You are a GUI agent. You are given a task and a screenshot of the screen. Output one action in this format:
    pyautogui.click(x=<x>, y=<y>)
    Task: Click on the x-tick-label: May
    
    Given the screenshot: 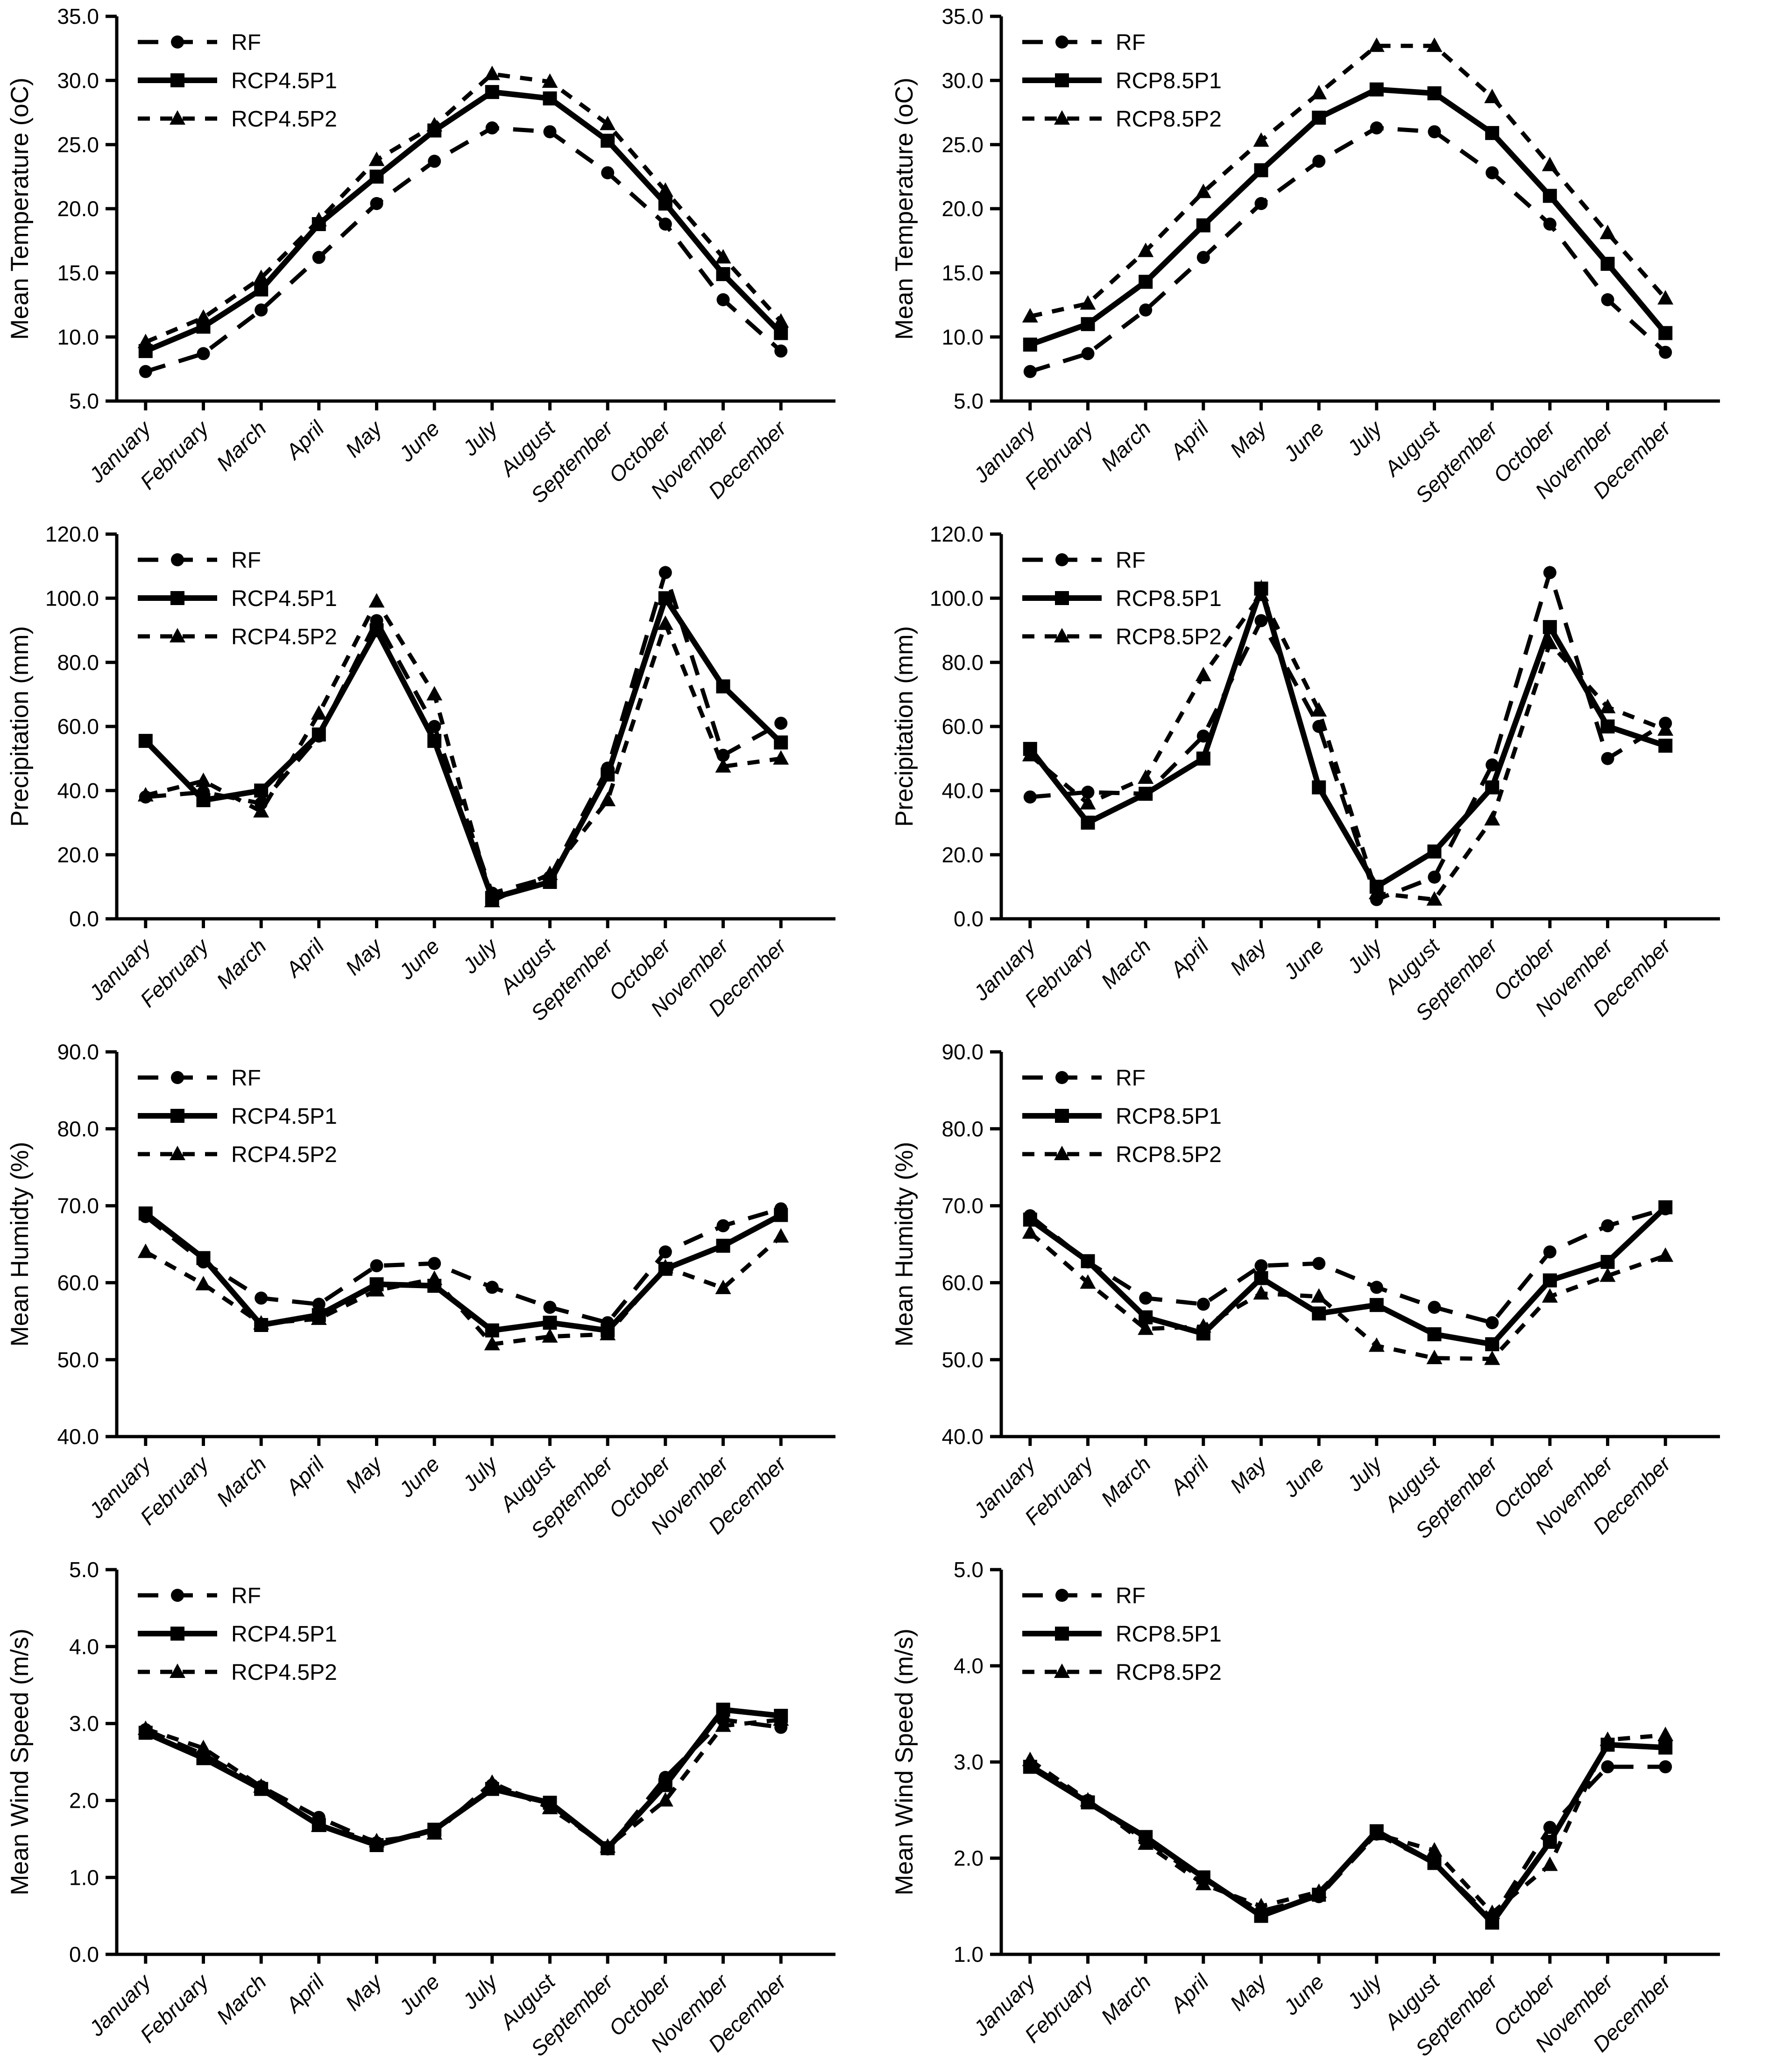 What is the action you would take?
    pyautogui.click(x=363, y=1992)
    